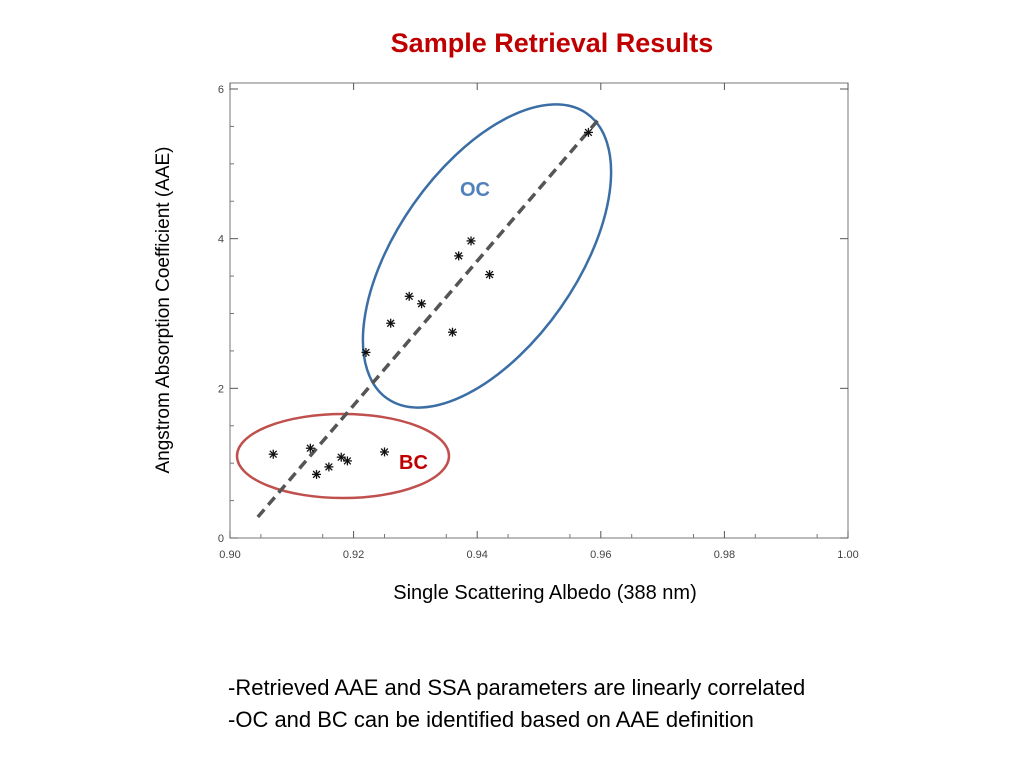 The height and width of the screenshot is (768, 1024). Describe the element at coordinates (221, 539) in the screenshot. I see `y-tick-label: 0` at that location.